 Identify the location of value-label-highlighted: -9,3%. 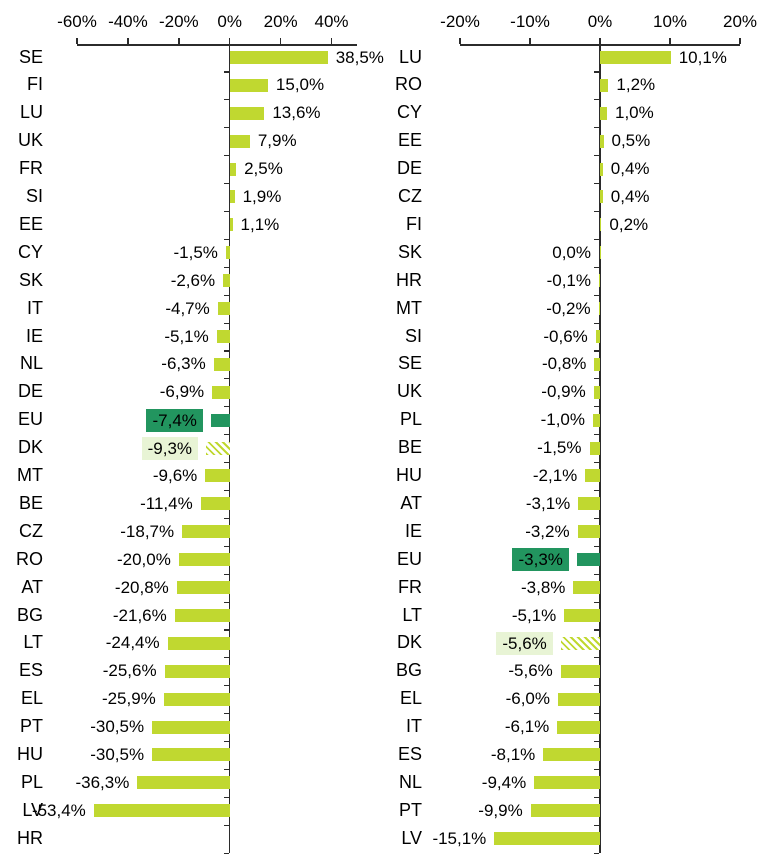
(170, 448).